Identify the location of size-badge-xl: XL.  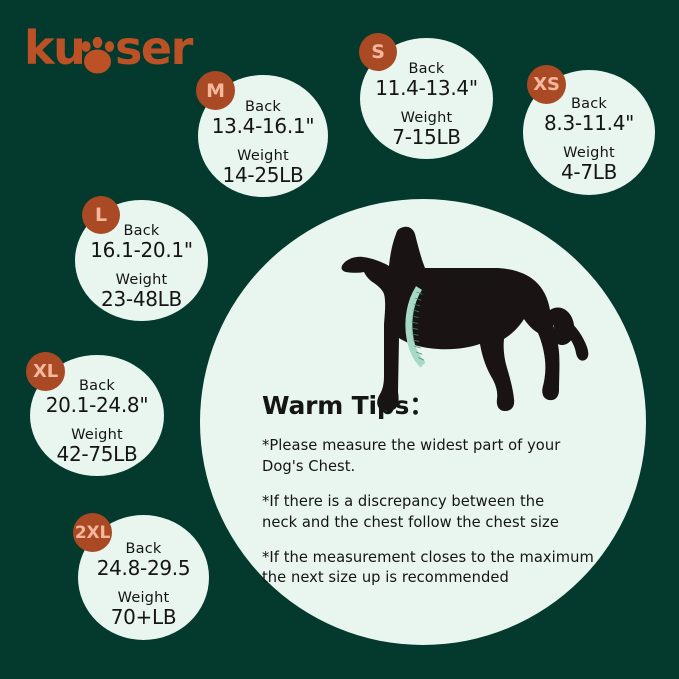
(45, 371).